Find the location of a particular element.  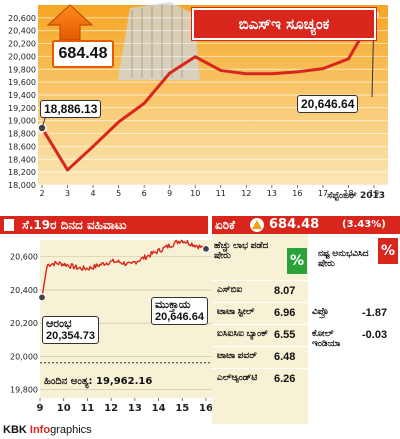

gainer-value: 6.55 is located at coordinates (285, 335).